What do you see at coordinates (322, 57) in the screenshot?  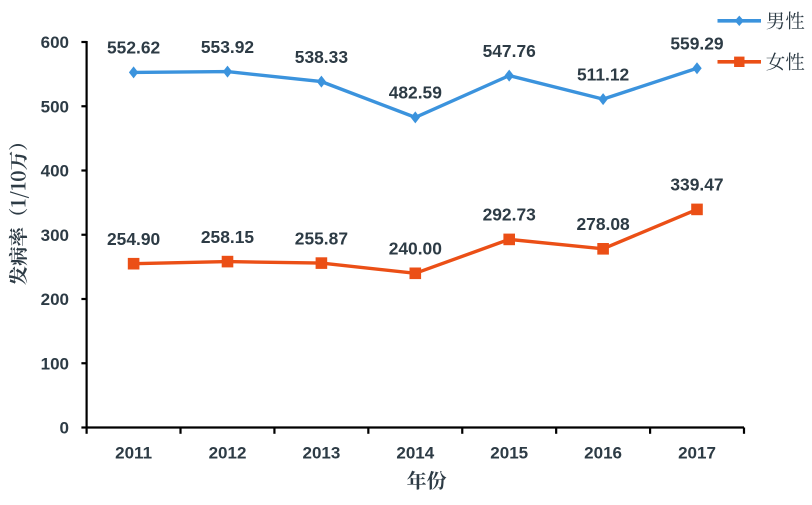 I see `svg-text: 538.33` at bounding box center [322, 57].